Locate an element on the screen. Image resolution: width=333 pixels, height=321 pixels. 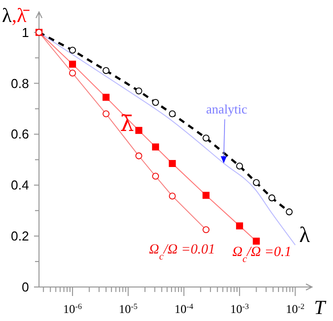
y-tick-label: 0.4 is located at coordinates (19, 185).